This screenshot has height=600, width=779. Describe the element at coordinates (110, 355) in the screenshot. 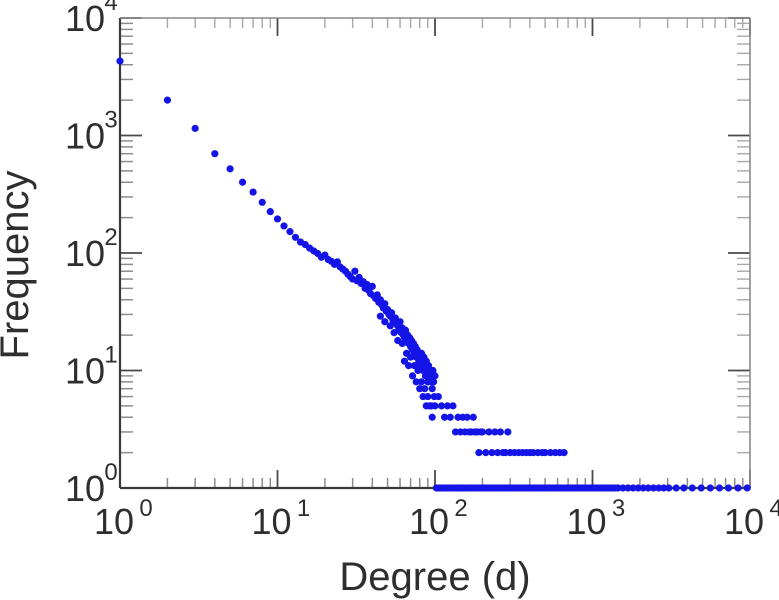

I see `y-tick-label-exponent: 1` at that location.